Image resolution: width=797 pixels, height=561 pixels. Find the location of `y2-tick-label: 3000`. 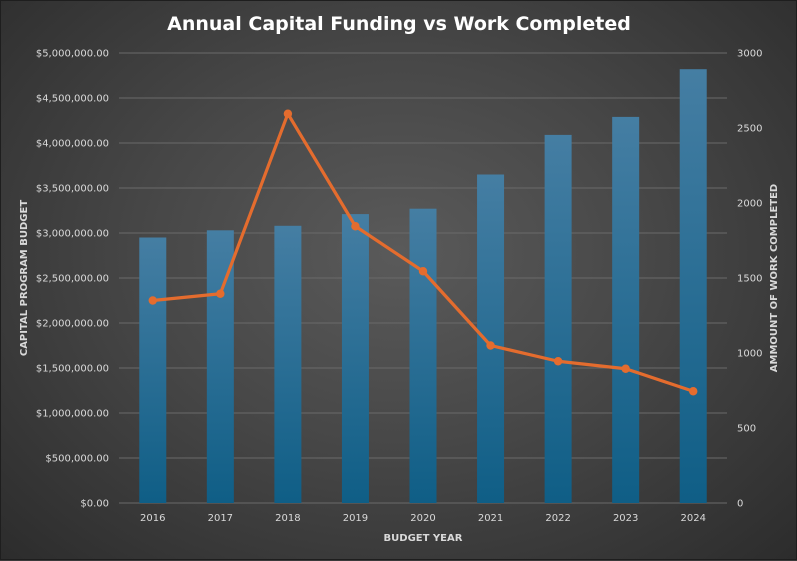

y2-tick-label: 3000 is located at coordinates (749, 54).